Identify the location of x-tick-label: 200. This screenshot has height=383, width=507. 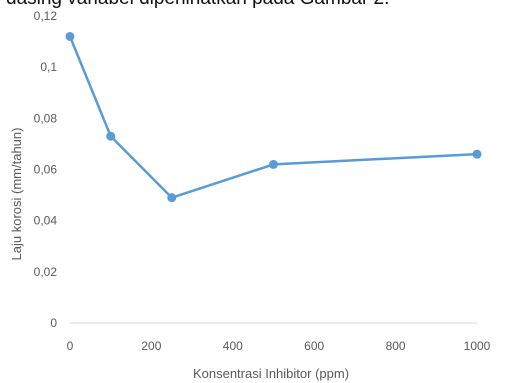
(151, 346).